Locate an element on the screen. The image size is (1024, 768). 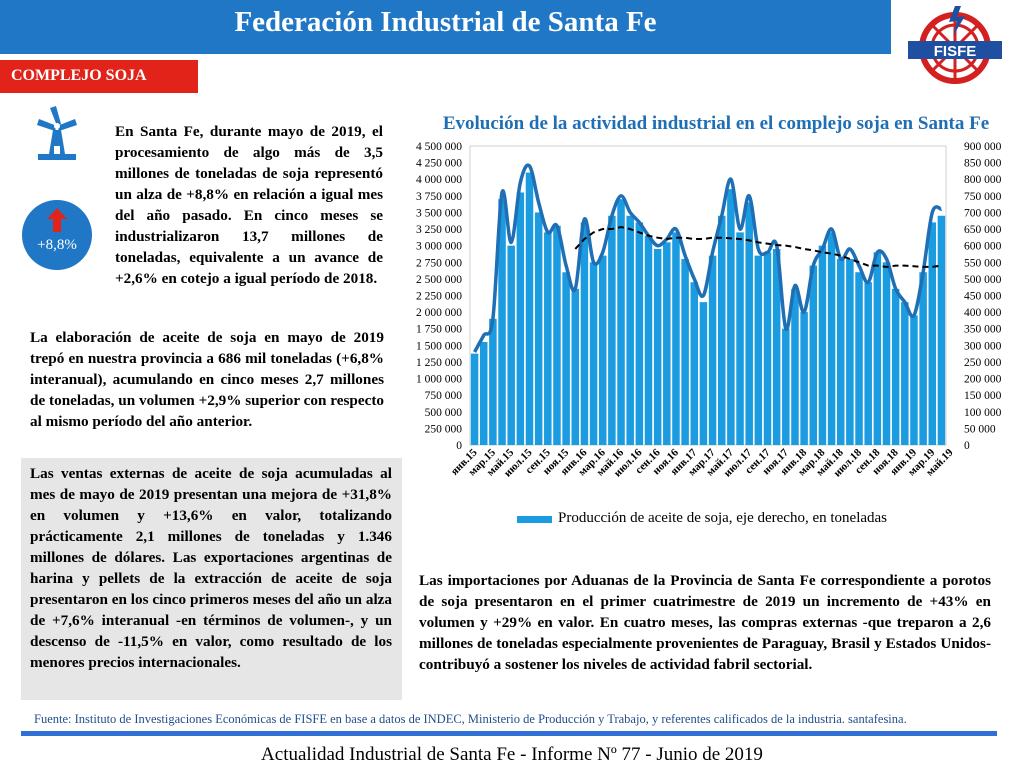
right-tick-label: 450 000 is located at coordinates (983, 297).